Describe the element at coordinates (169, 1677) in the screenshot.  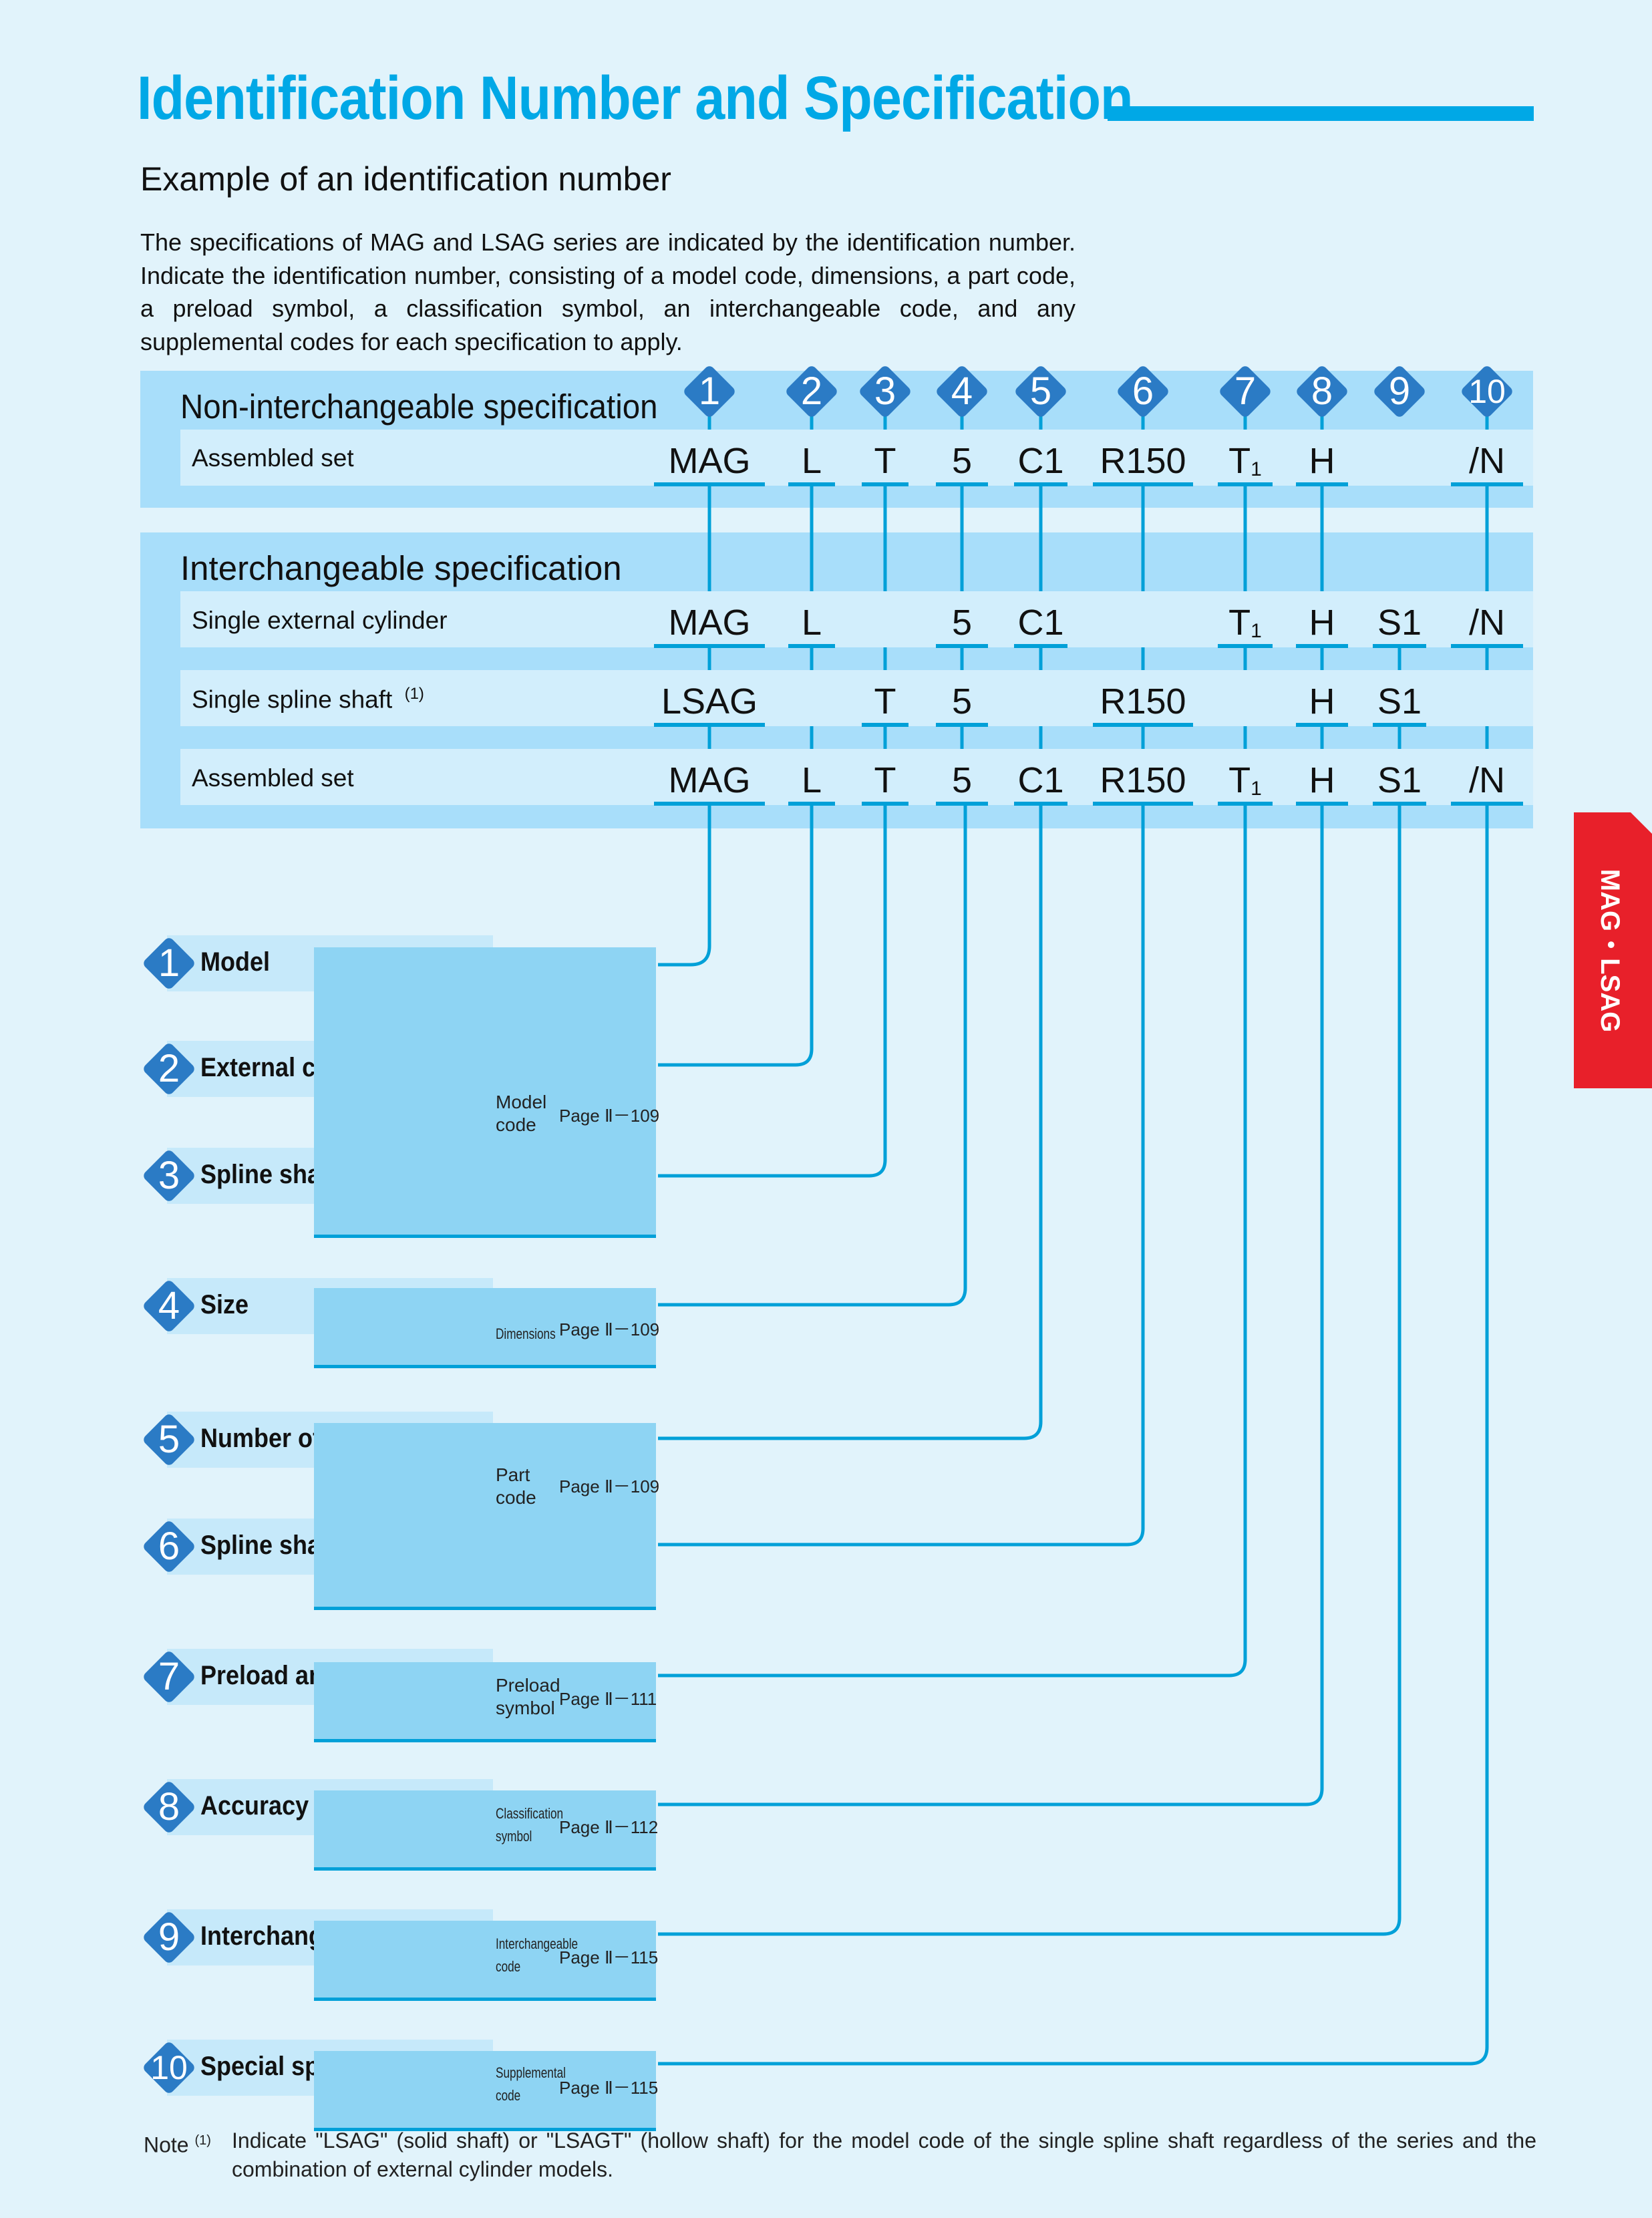
I see `item-badge: 7` at that location.